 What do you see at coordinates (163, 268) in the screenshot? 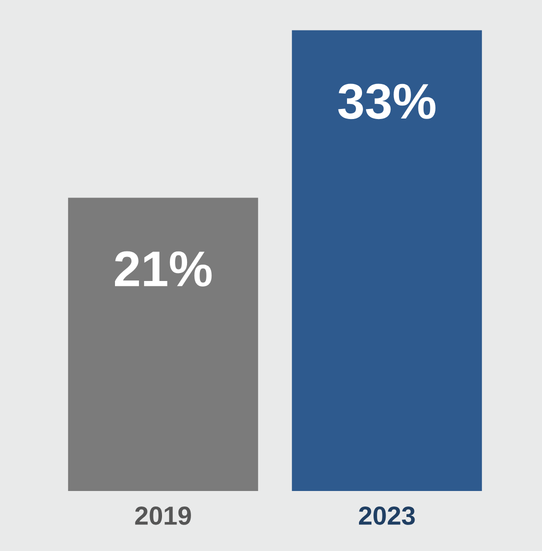
I see `data-label: 21%` at bounding box center [163, 268].